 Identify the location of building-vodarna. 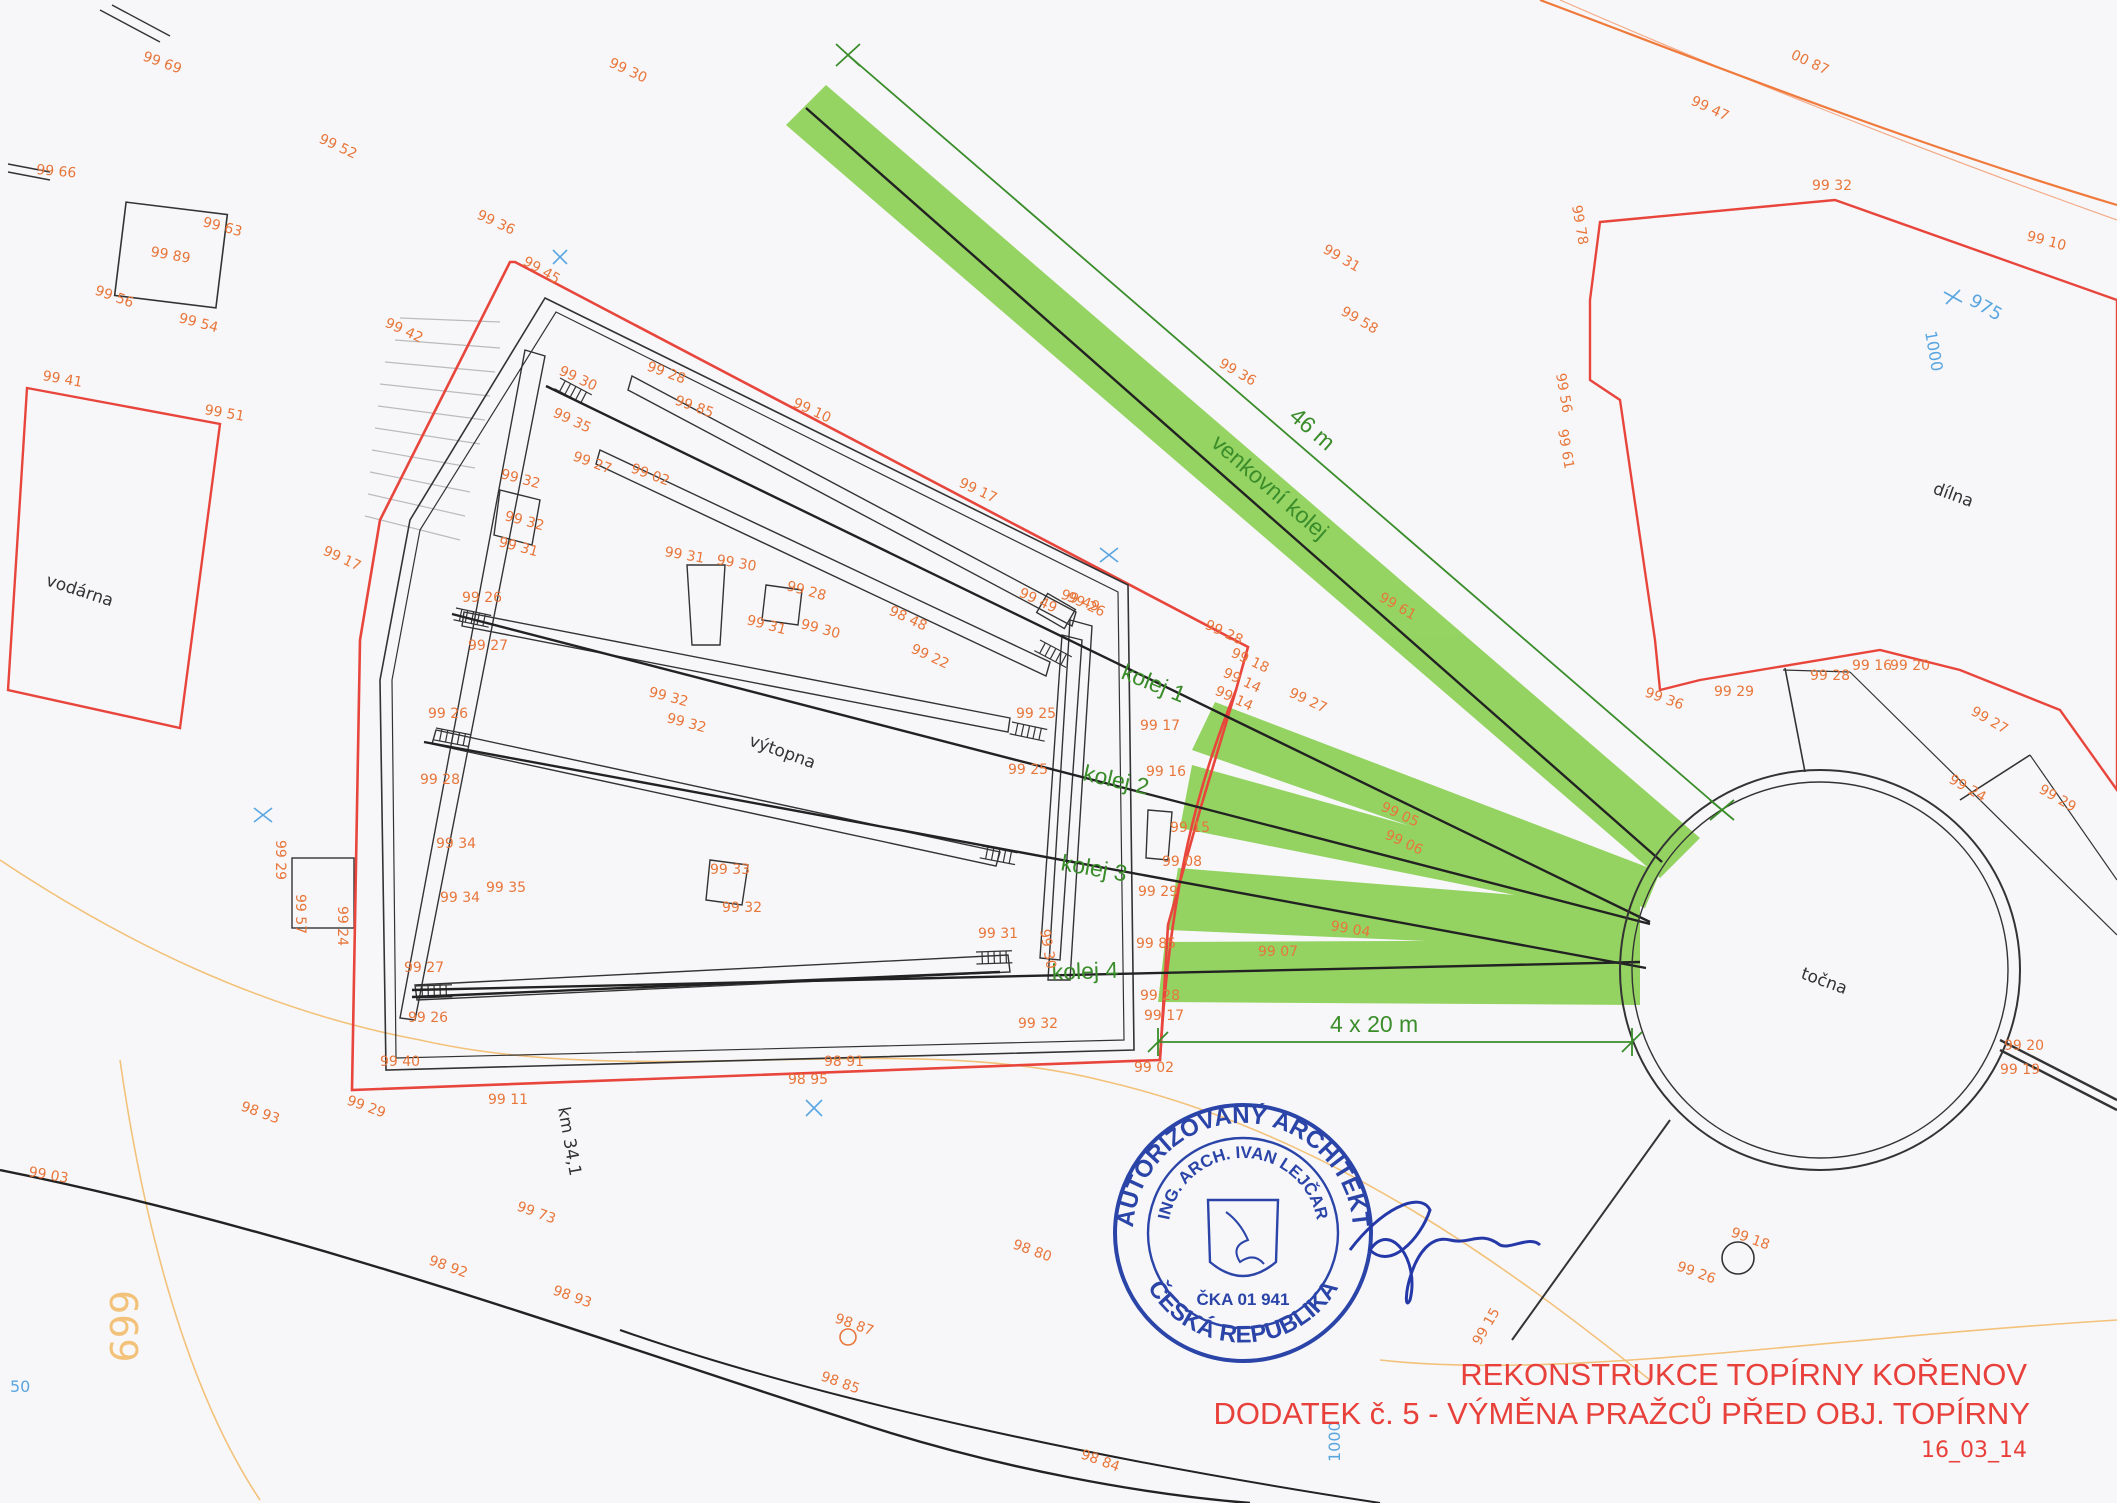
(114, 558).